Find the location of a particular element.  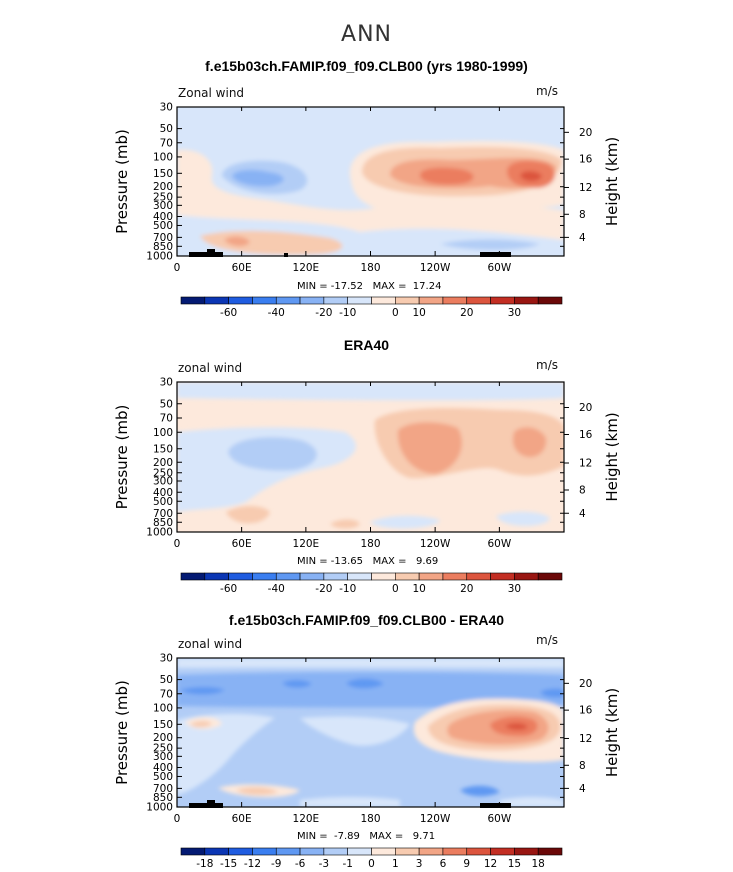

colorbar-label: 0 is located at coordinates (371, 864).